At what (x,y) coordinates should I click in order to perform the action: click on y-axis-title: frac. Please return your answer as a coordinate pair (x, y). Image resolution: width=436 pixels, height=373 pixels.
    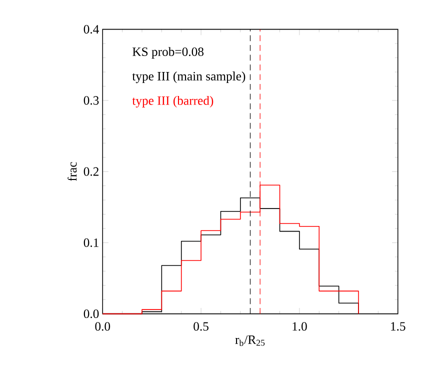
    Looking at the image, I should click on (72, 171).